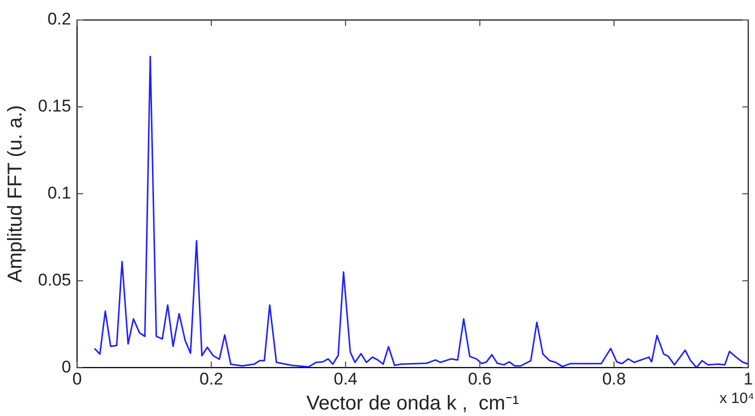  I want to click on y-tick-label: 0, so click(67, 366).